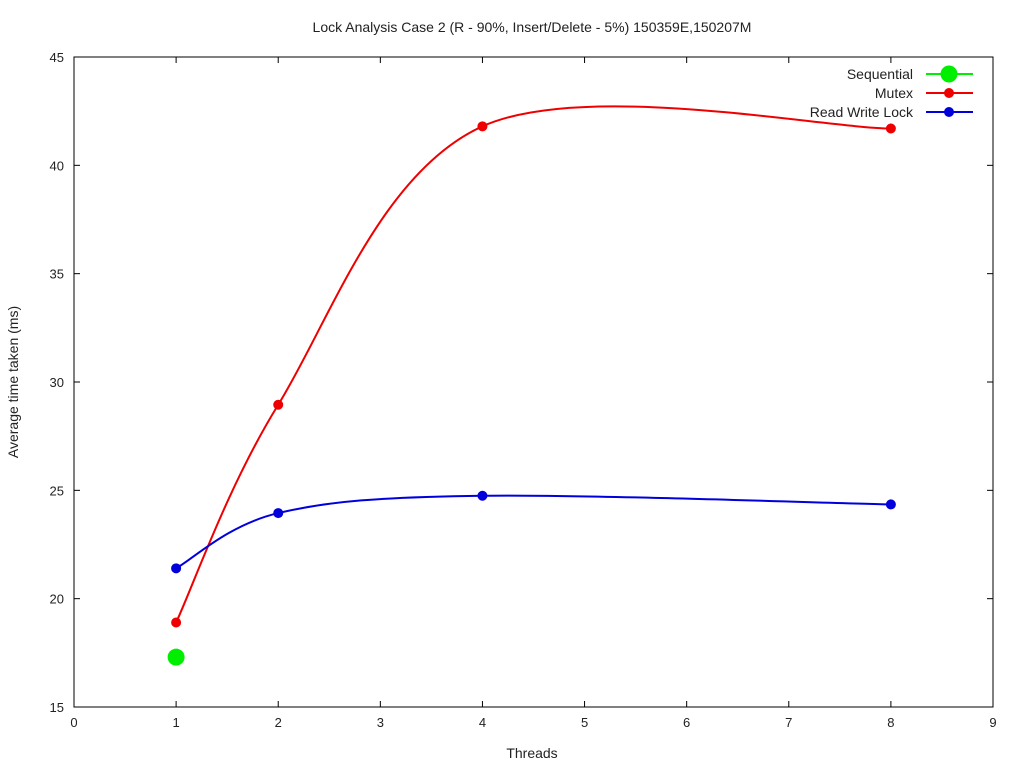  I want to click on legend-label: Sequential, so click(880, 74).